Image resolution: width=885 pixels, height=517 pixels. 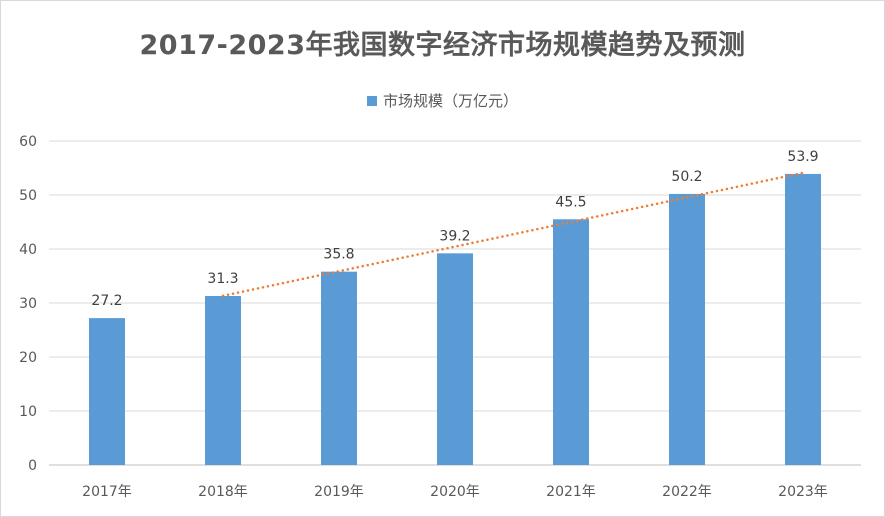 I want to click on data-label: 39.2, so click(x=454, y=236).